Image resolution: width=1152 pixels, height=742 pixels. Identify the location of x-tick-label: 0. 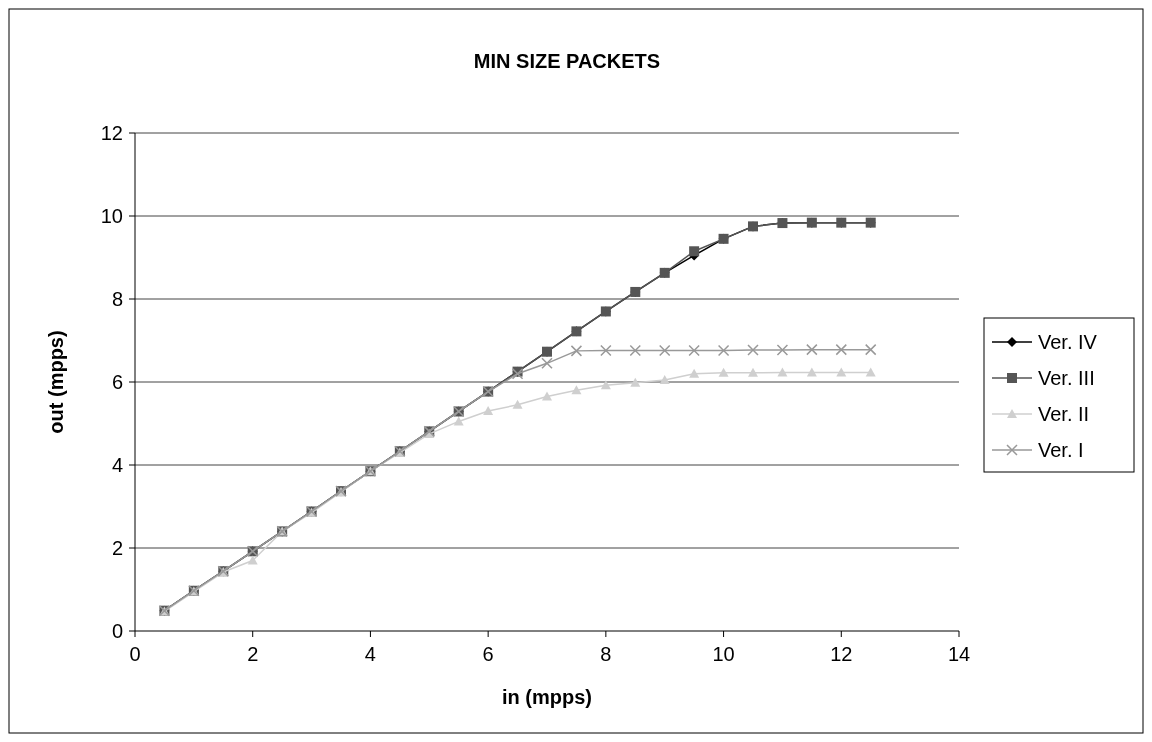
(135, 654).